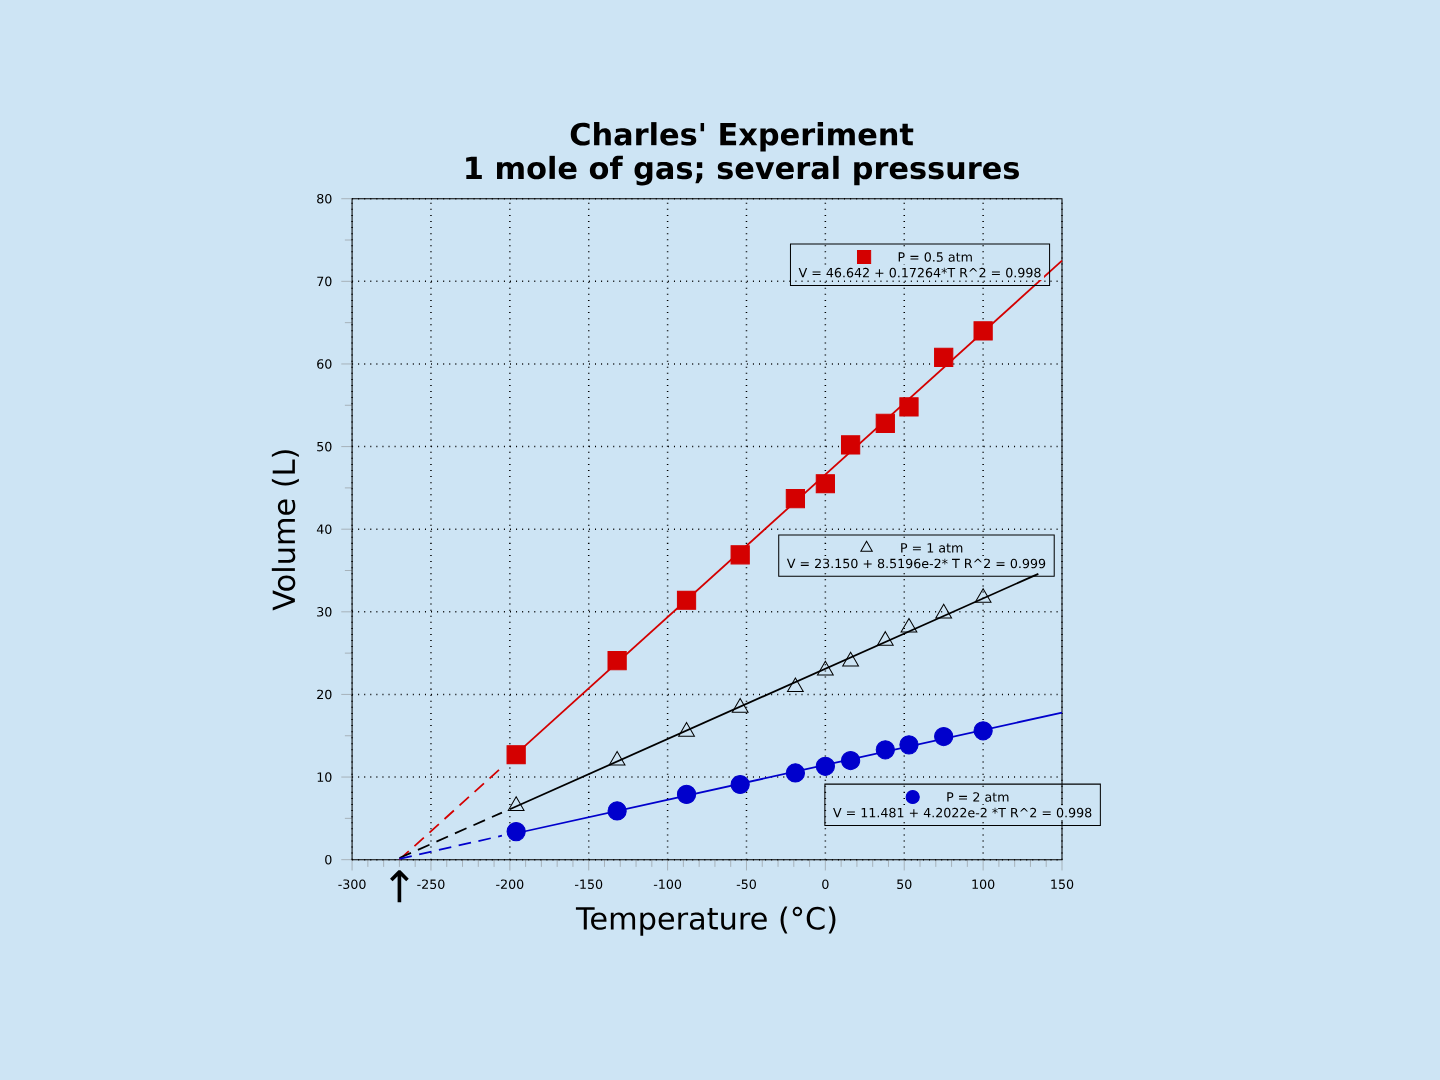  Describe the element at coordinates (978, 797) in the screenshot. I see `legend-label: P = 2 atm` at that location.